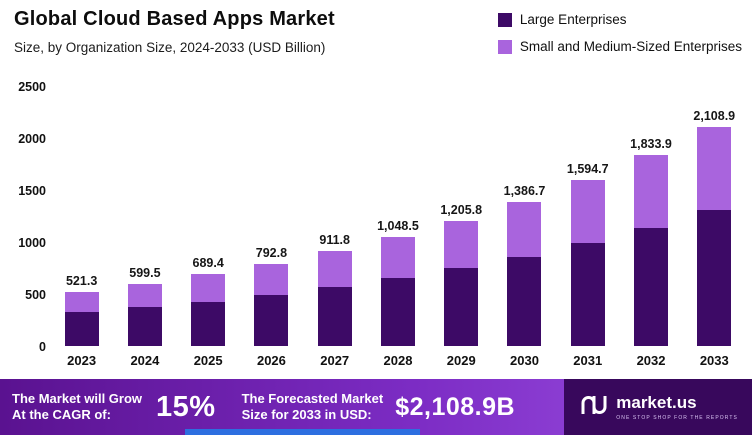 The height and width of the screenshot is (435, 752). I want to click on bar-column-2025: 689.4 2025, so click(208, 230).